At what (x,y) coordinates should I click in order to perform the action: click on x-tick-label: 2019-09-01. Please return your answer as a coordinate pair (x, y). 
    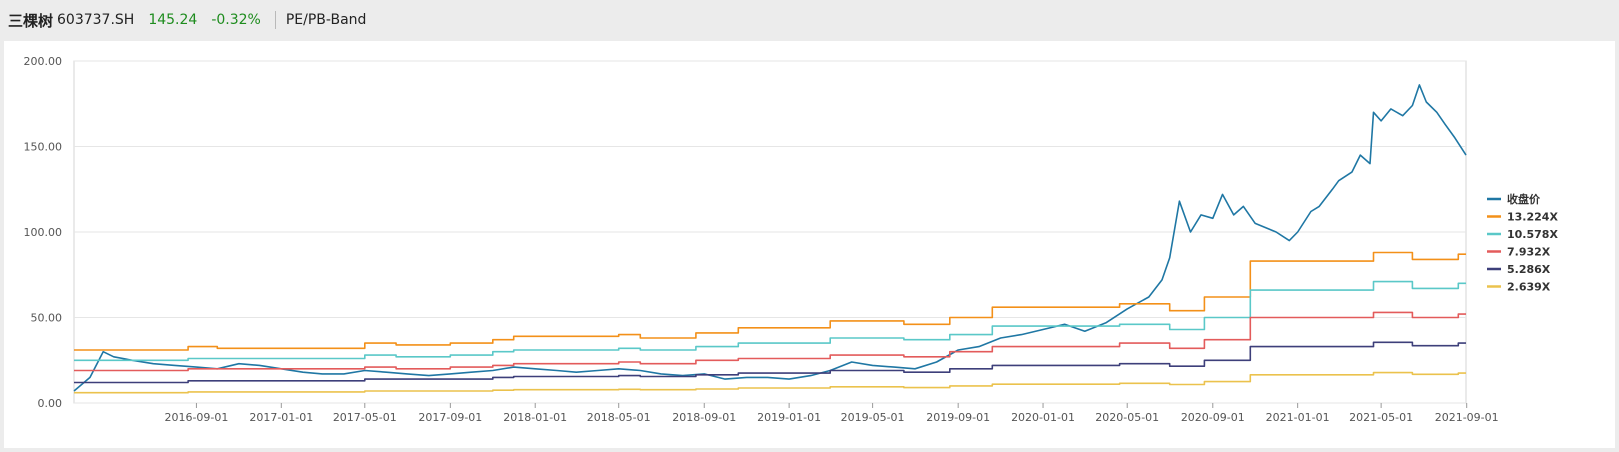
    Looking at the image, I should click on (958, 417).